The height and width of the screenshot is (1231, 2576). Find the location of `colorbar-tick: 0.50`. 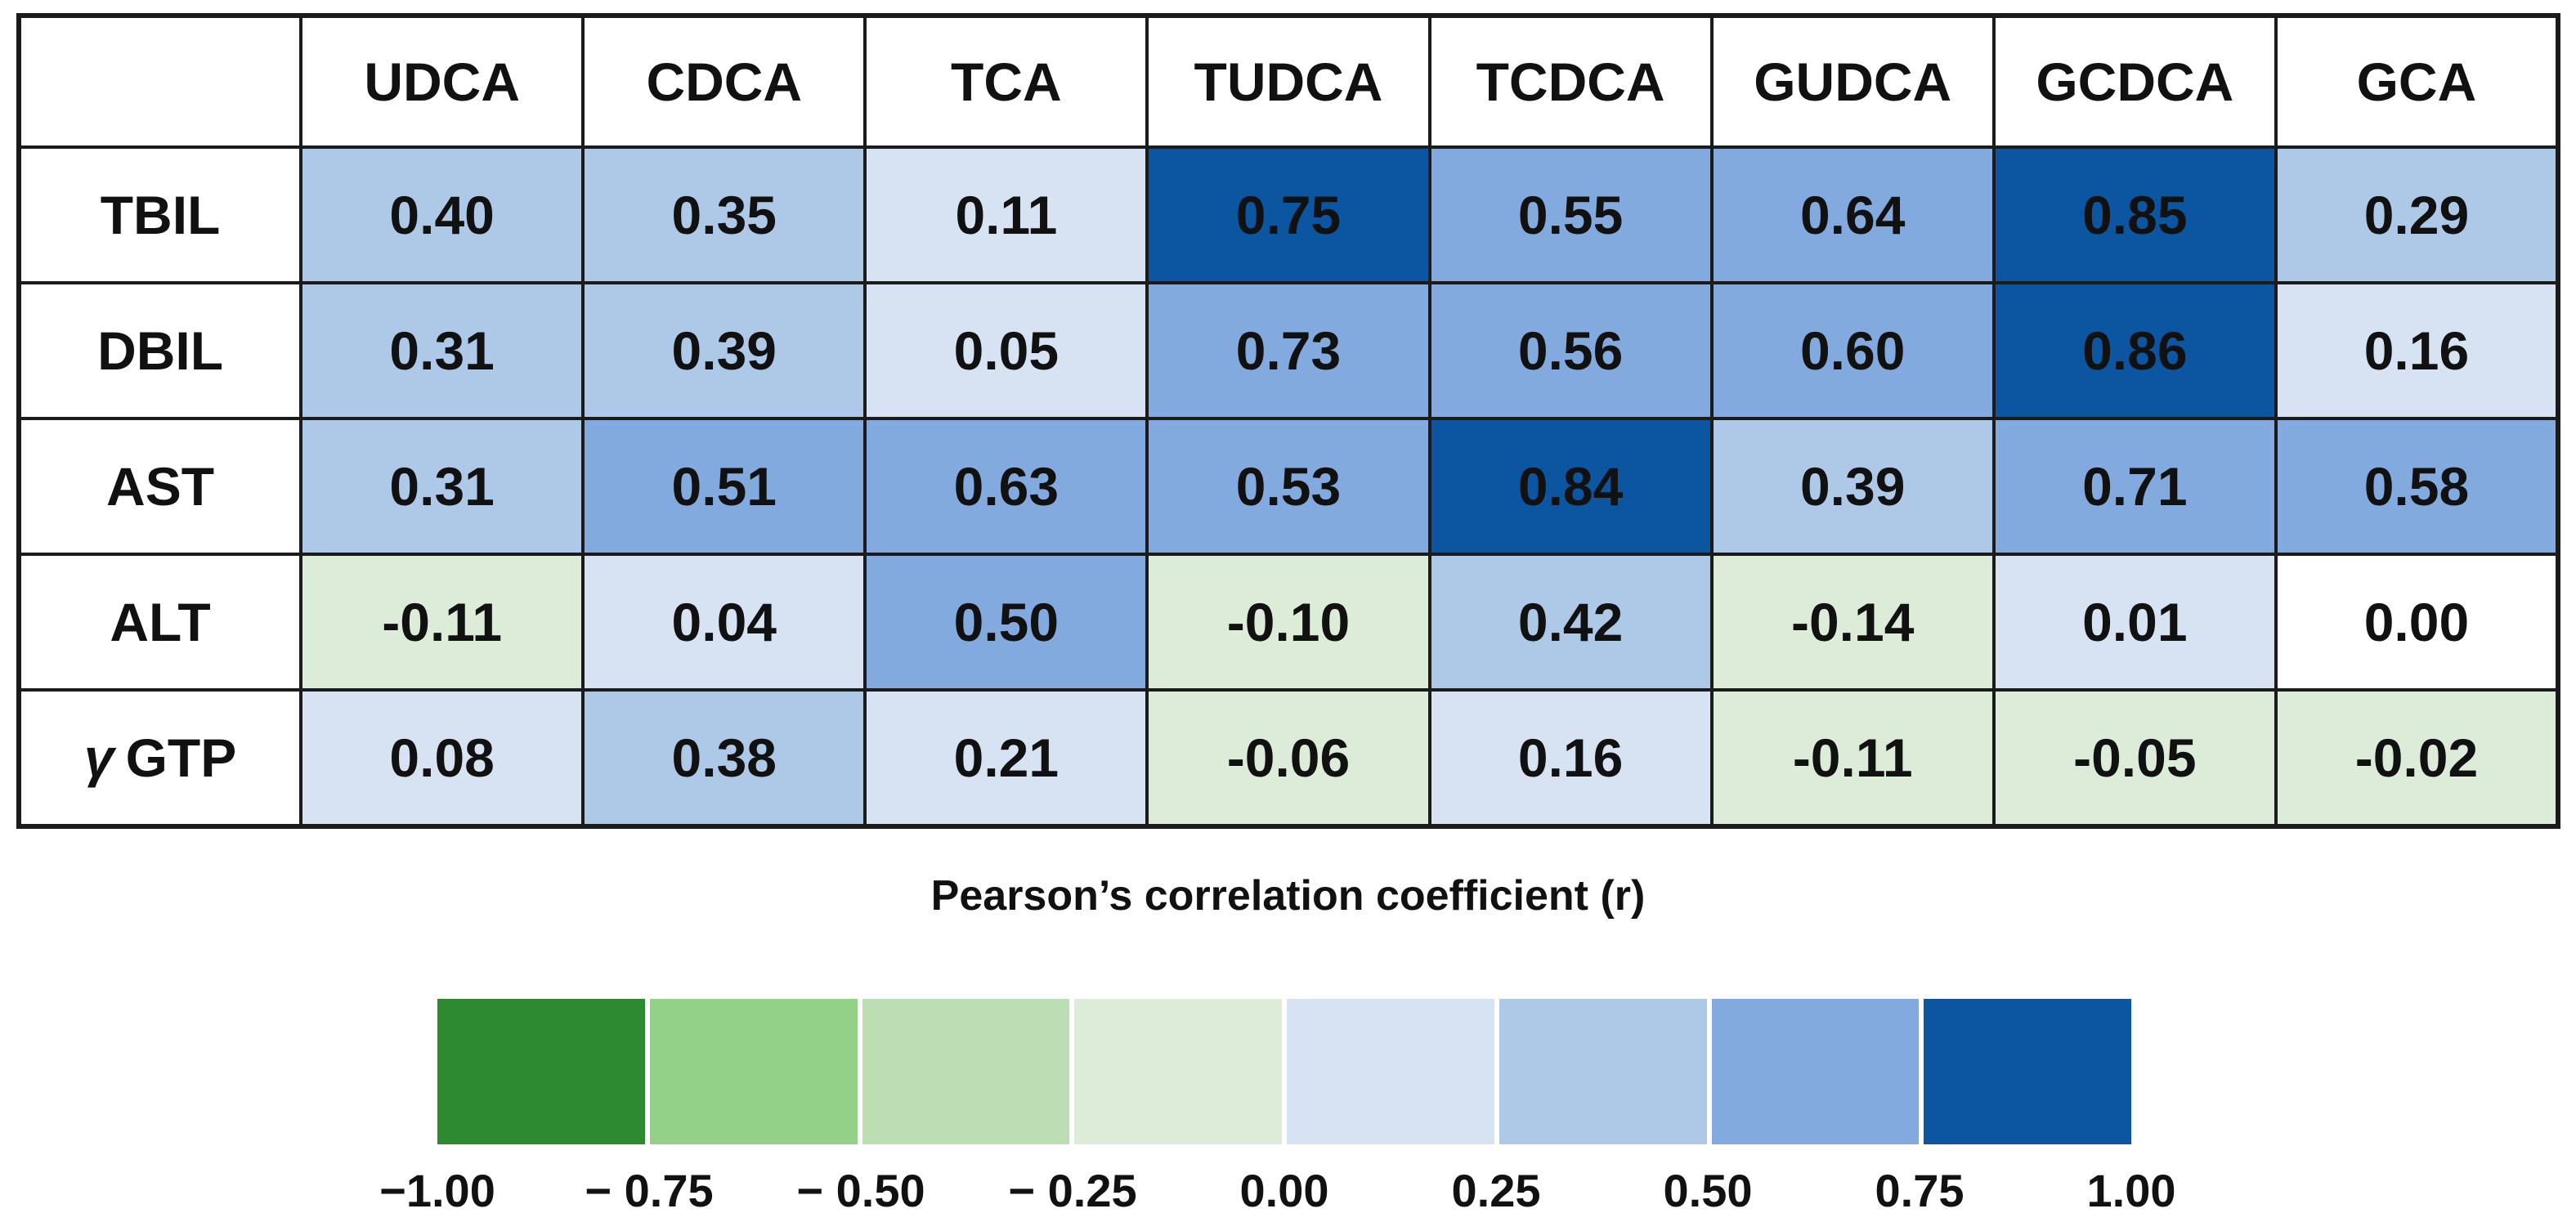

colorbar-tick: 0.50 is located at coordinates (1708, 1191).